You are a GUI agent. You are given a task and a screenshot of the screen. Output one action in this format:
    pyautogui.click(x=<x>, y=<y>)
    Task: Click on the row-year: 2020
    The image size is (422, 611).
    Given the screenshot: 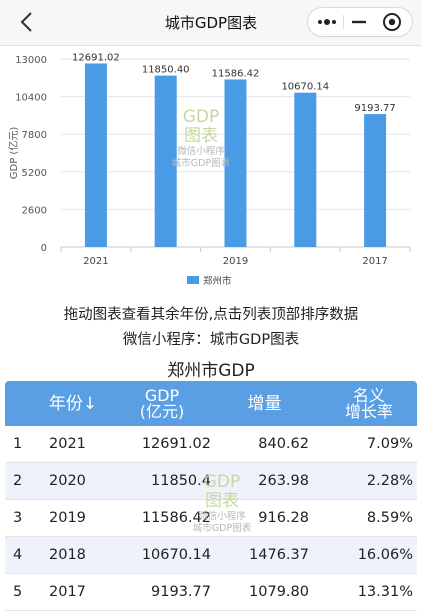 What is the action you would take?
    pyautogui.click(x=67, y=481)
    